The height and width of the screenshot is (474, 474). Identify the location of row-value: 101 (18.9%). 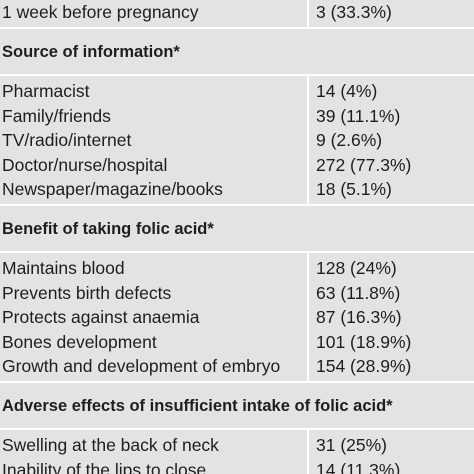
(364, 341).